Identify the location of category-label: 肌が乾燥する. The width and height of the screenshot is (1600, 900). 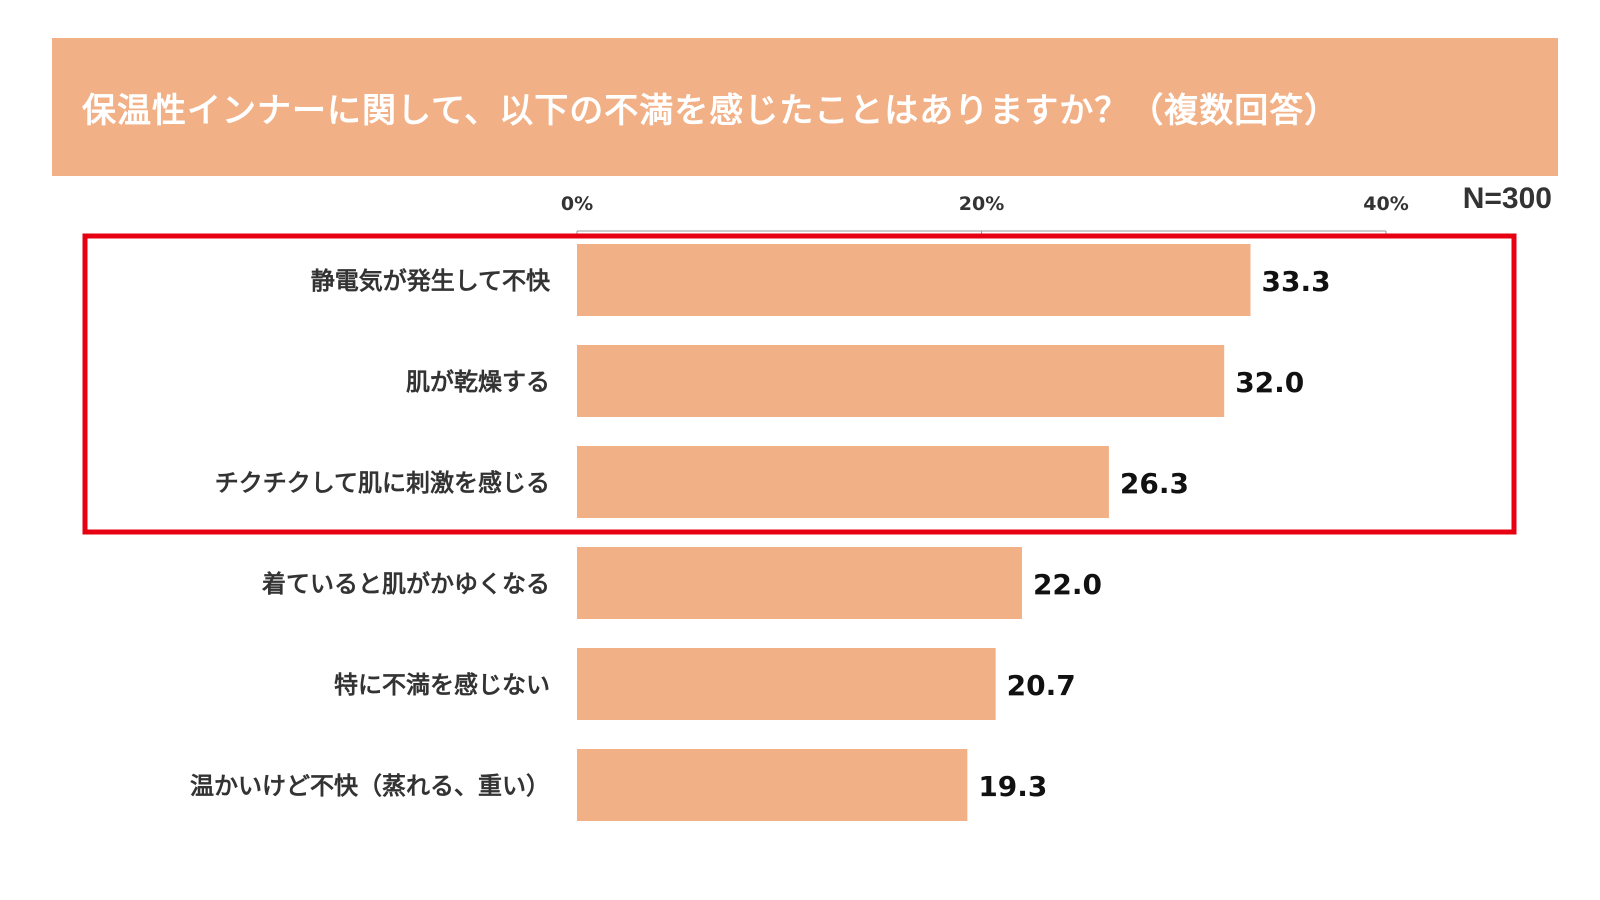
(478, 382).